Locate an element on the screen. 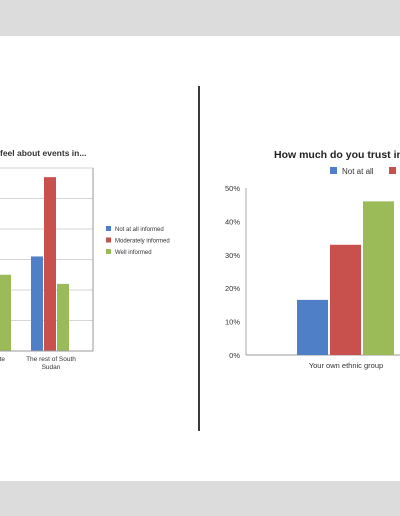 The height and width of the screenshot is (516, 400). right-chart-x-labels: Your own ethnic group is located at coordinates (346, 365).